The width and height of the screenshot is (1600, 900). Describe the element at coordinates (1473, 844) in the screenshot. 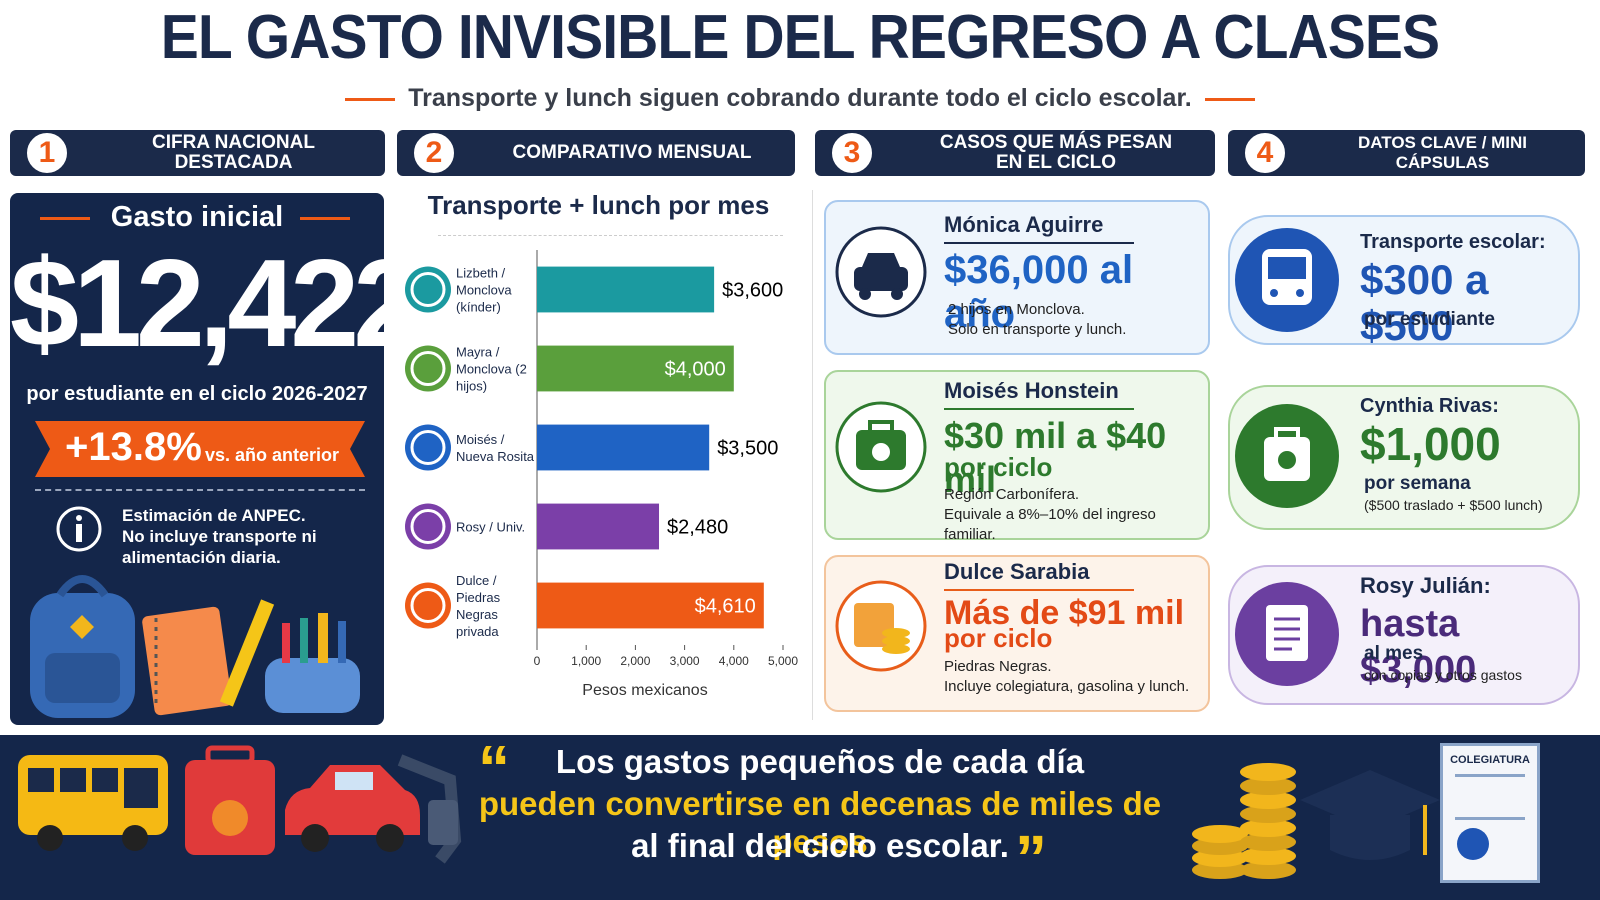

I see `coin-badge` at that location.